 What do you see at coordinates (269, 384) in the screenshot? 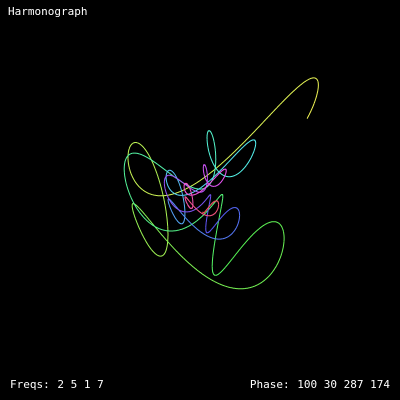
I see `phase-label: Phase:` at bounding box center [269, 384].